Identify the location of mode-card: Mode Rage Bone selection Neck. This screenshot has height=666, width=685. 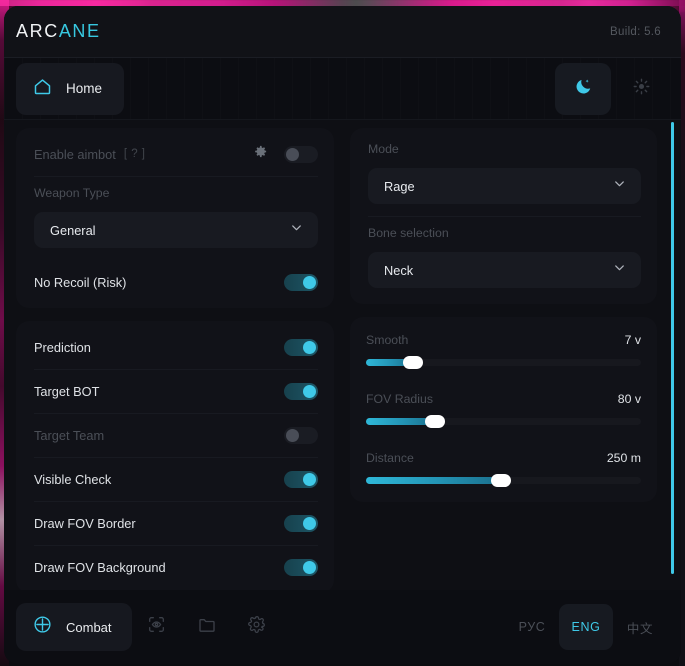
(503, 216).